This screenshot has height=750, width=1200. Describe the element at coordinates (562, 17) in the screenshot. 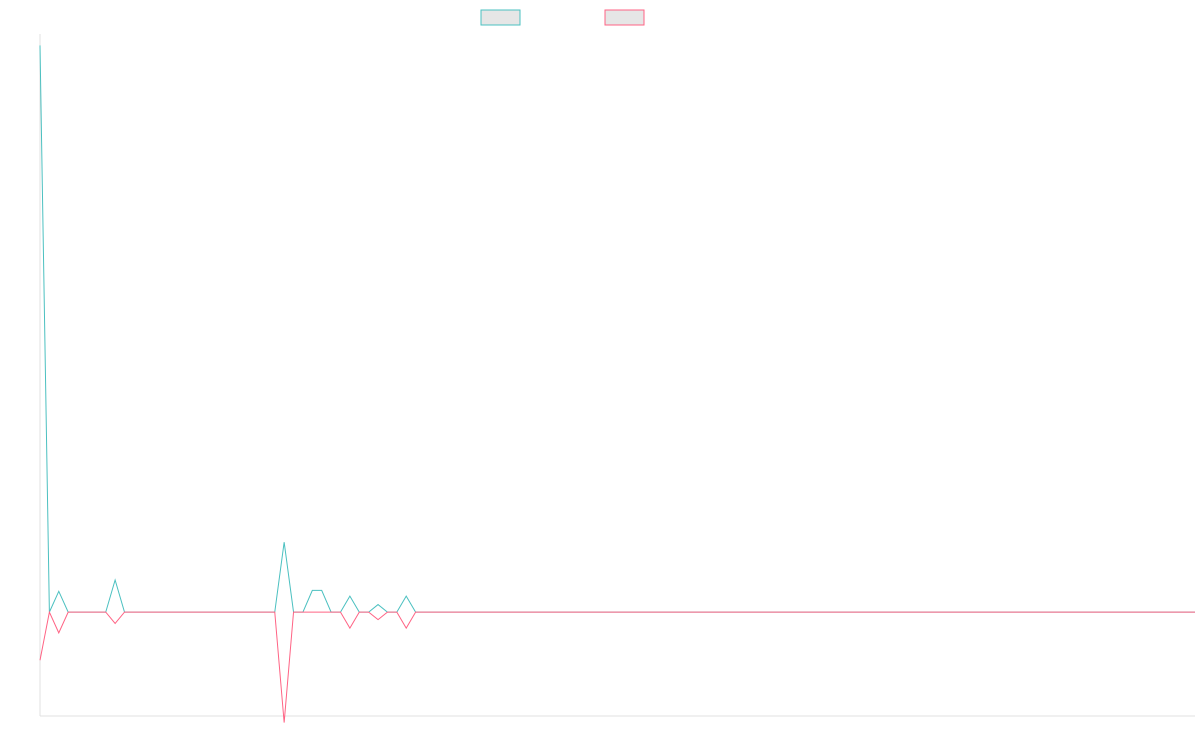

I see `legend` at that location.